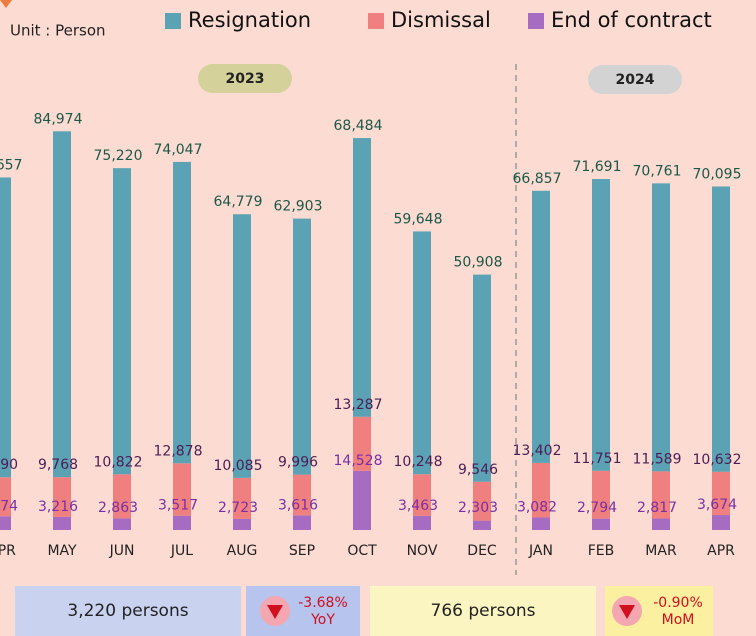 The image size is (756, 636). I want to click on x-tick-label: AUG, so click(242, 551).